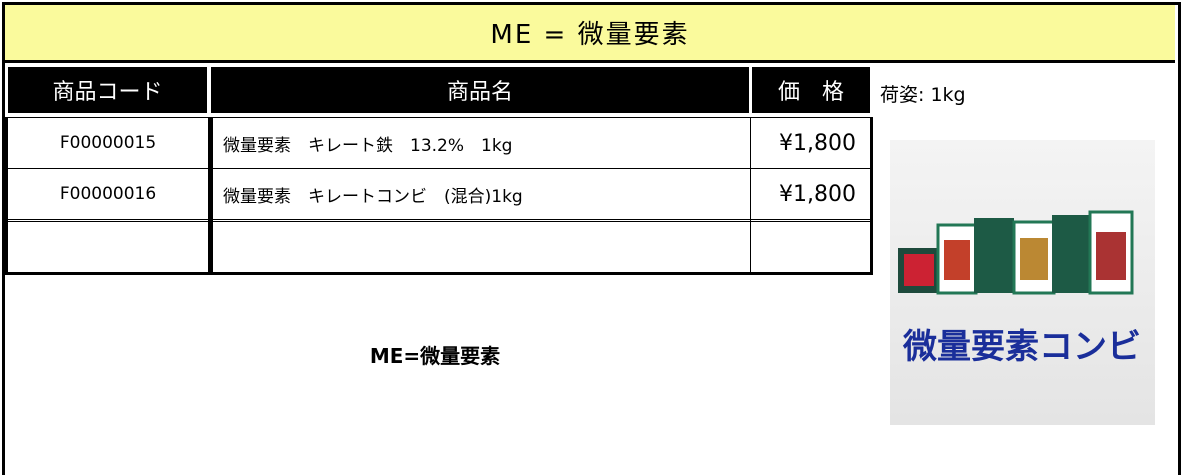 This screenshot has width=1183, height=475. I want to click on table-cell: F00000016, so click(108, 194).